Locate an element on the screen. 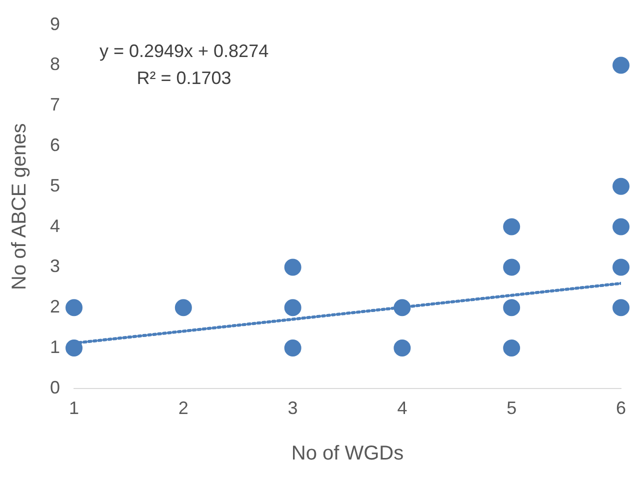  y-tick-label: 4 is located at coordinates (55, 226).